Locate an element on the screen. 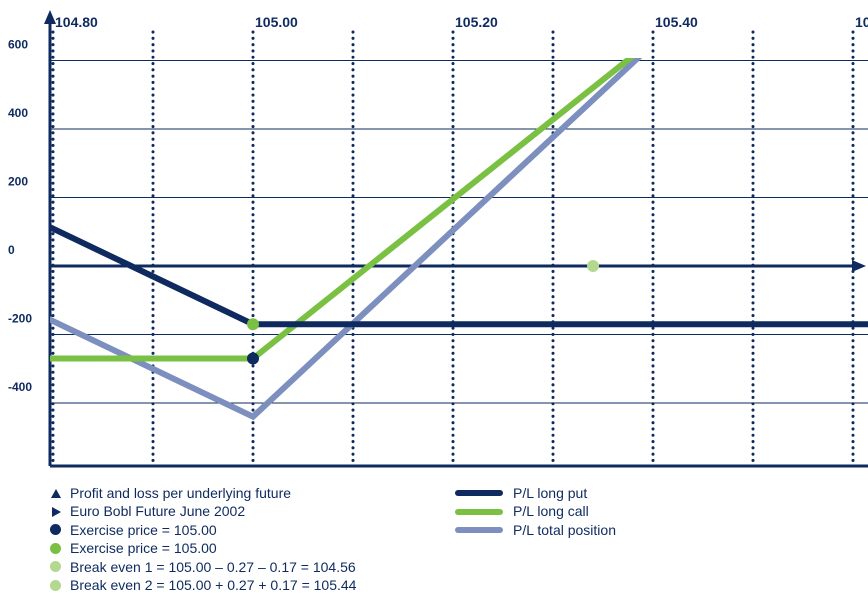 This screenshot has height=606, width=868. legend-row-total: P/L total position is located at coordinates (535, 530).